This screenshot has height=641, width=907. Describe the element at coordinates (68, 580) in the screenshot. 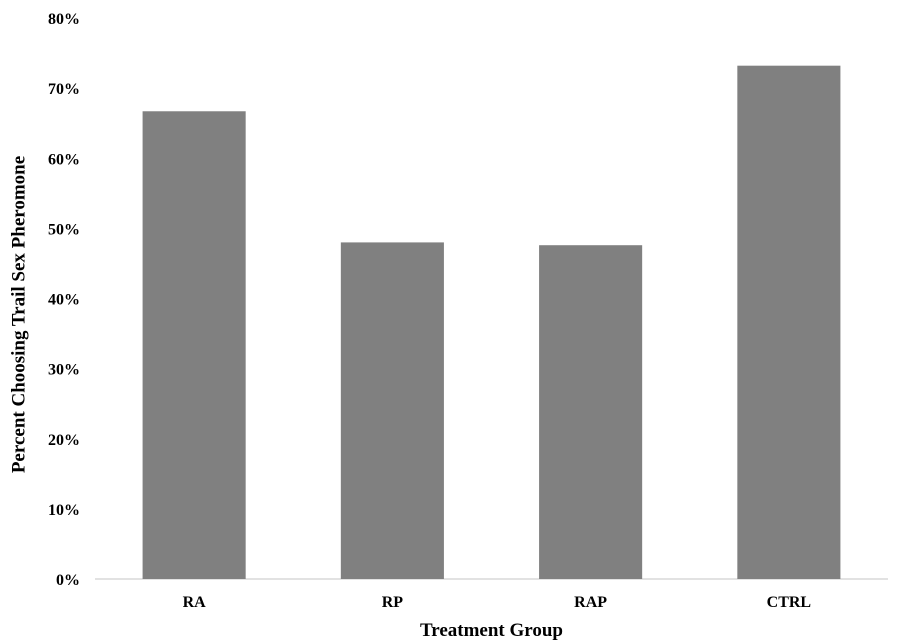

I see `y-tick-label: 0%` at that location.